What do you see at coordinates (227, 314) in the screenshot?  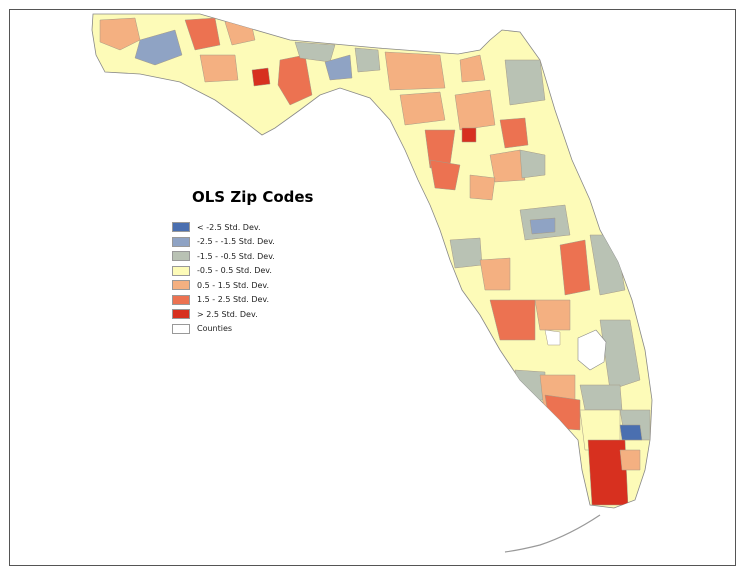 I see `legend-label: > 2.5 Std. Dev.` at bounding box center [227, 314].